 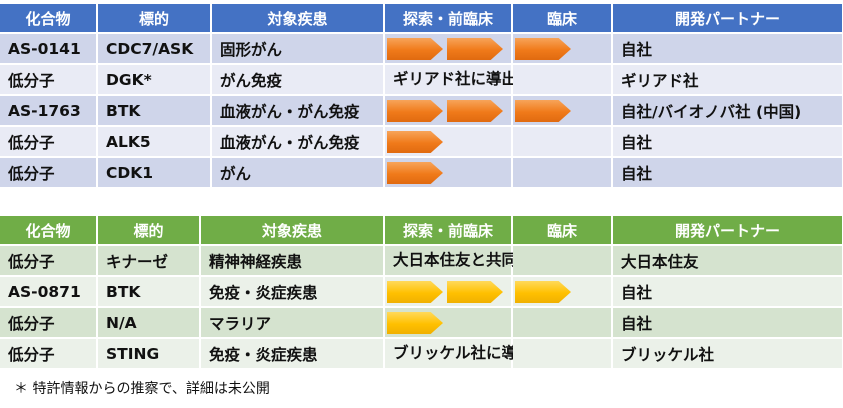 I want to click on table-row: 低分子 CDK1 がん 自社, so click(x=421, y=173).